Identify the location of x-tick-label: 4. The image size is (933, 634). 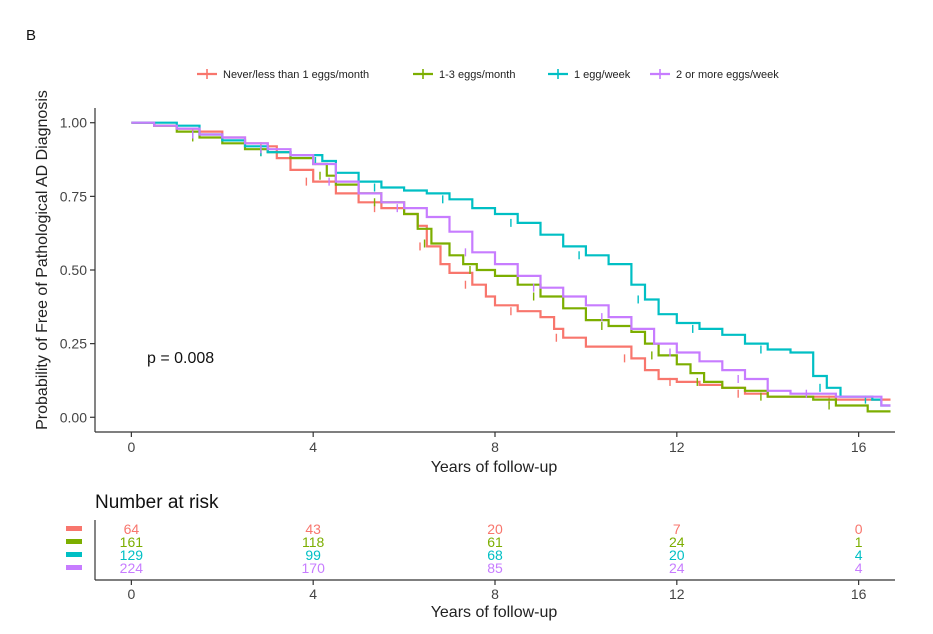
(313, 447).